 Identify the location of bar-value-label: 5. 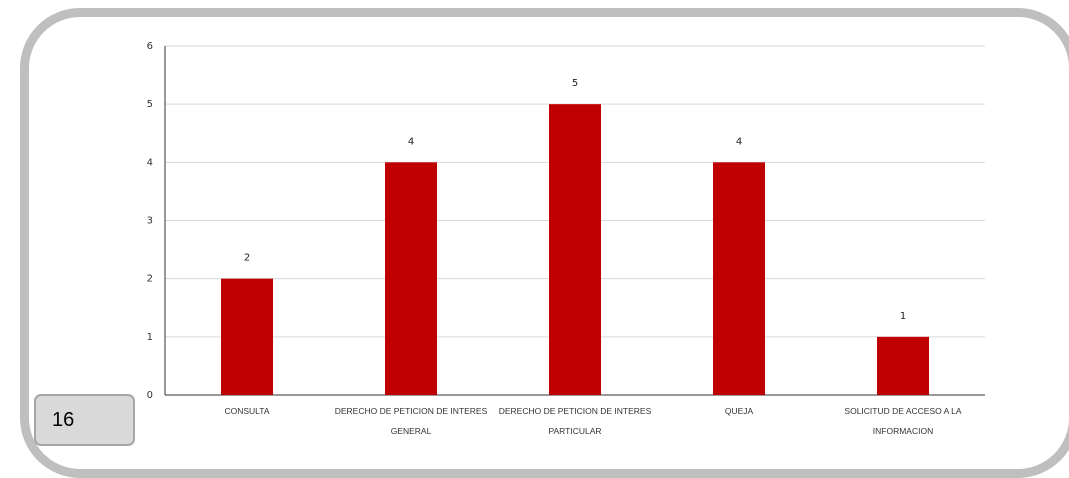
(575, 83).